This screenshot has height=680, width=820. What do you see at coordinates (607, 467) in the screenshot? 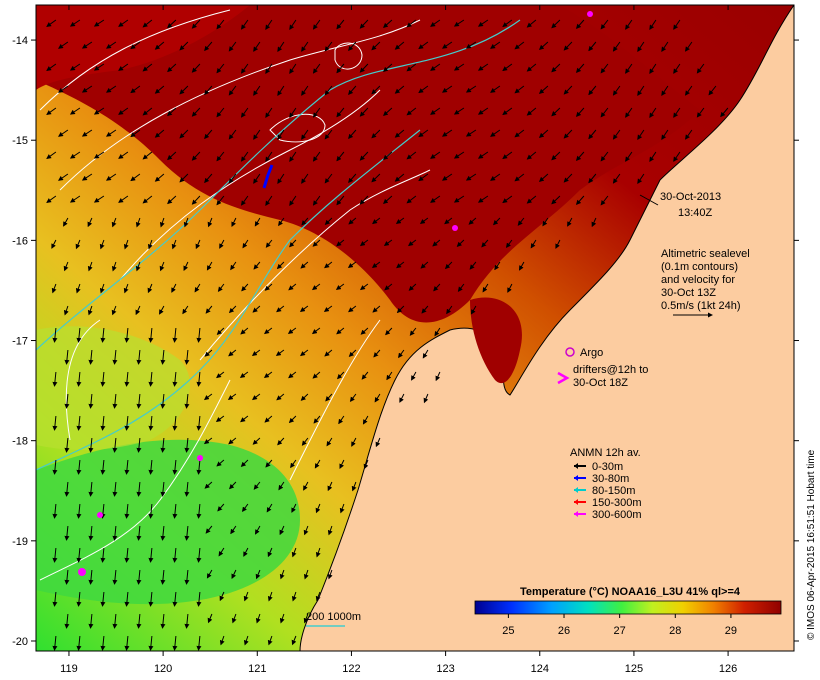
I see `anmn-item-label: 0-30m` at bounding box center [607, 467].